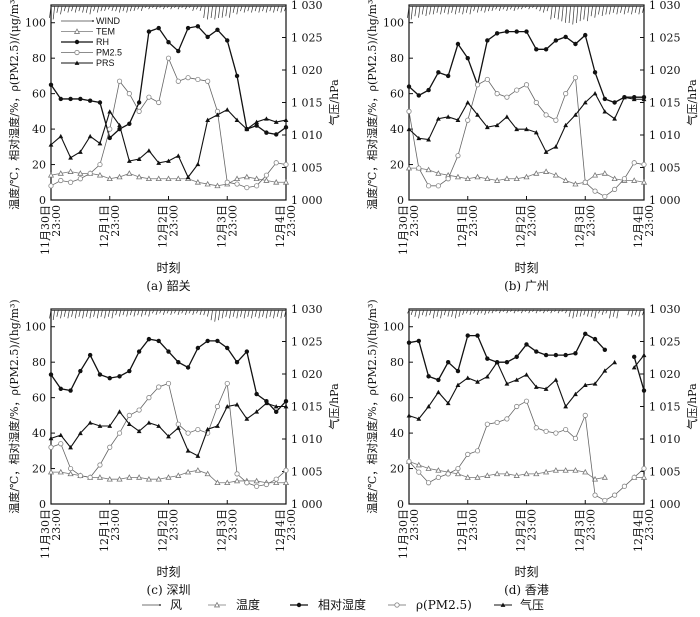  I want to click on x-tick-date: 12月4日, so click(280, 226).